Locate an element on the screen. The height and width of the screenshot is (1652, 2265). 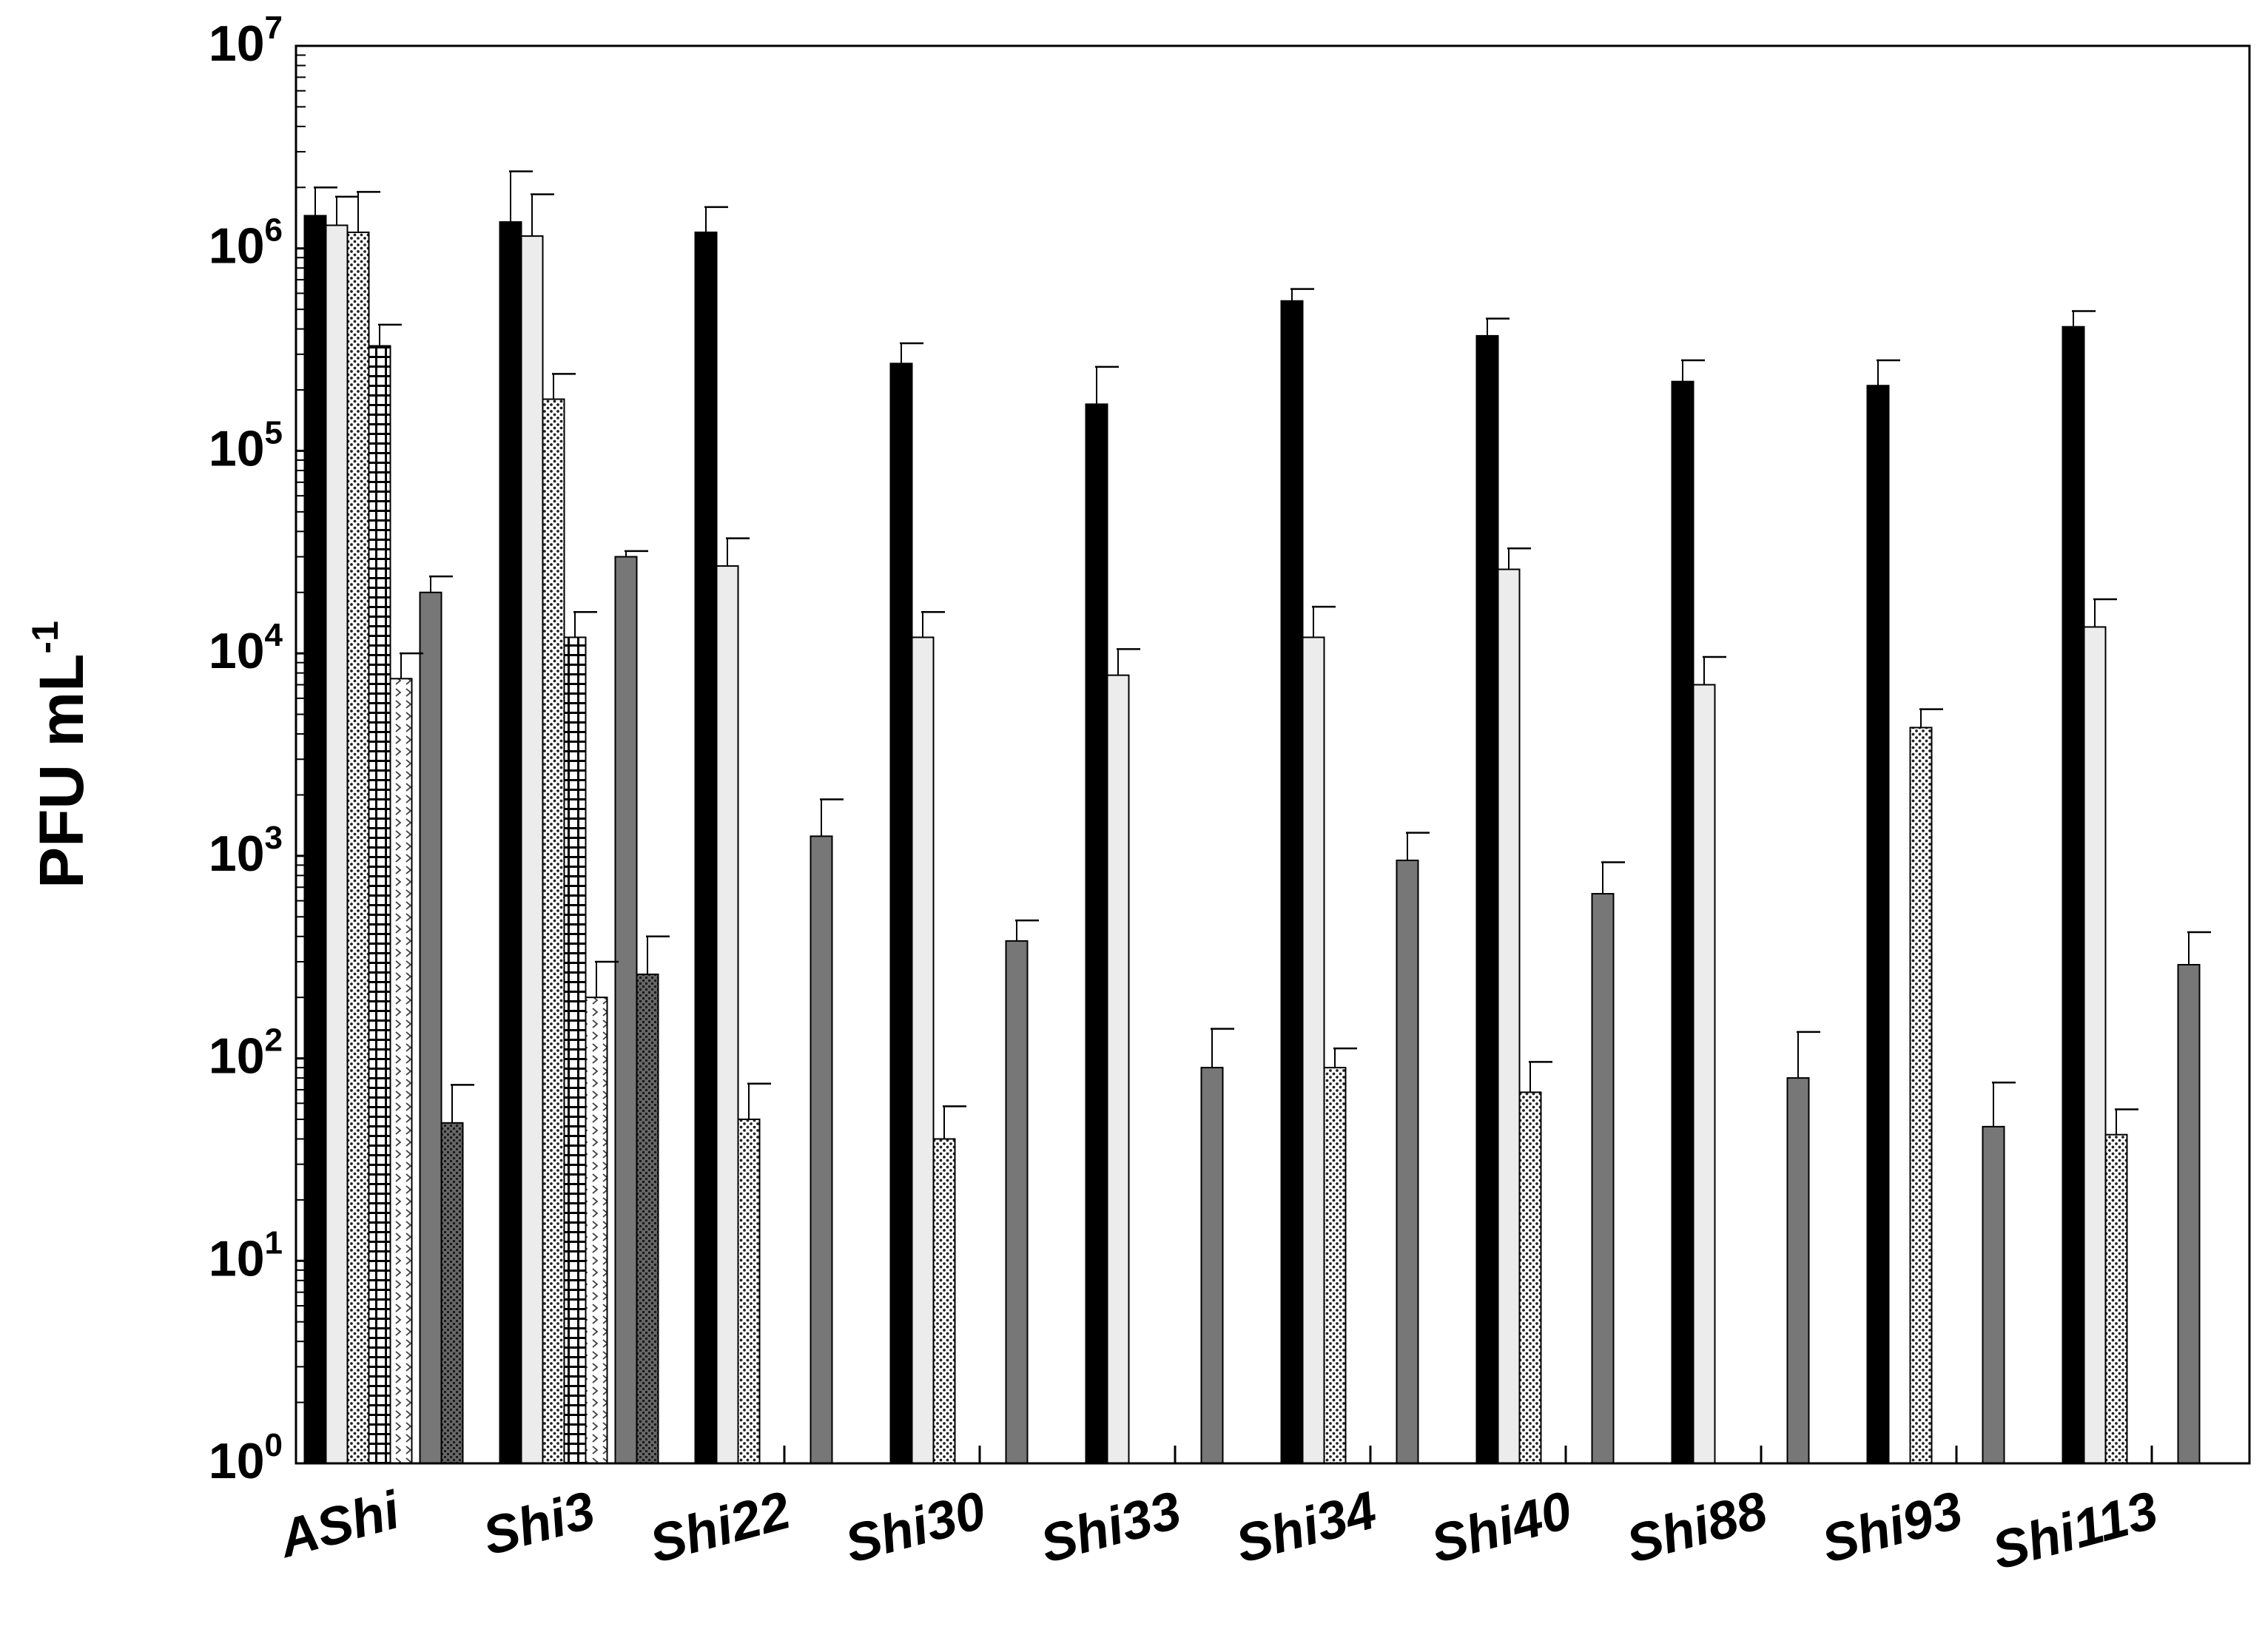
x-category-label: Shi88 is located at coordinates (1696, 1527).